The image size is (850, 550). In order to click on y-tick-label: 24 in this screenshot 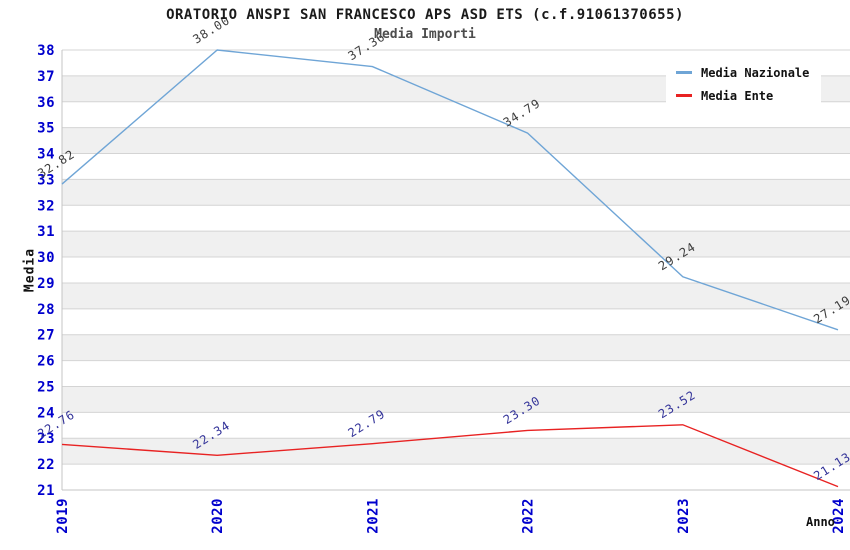, I will do `click(46, 413)`.